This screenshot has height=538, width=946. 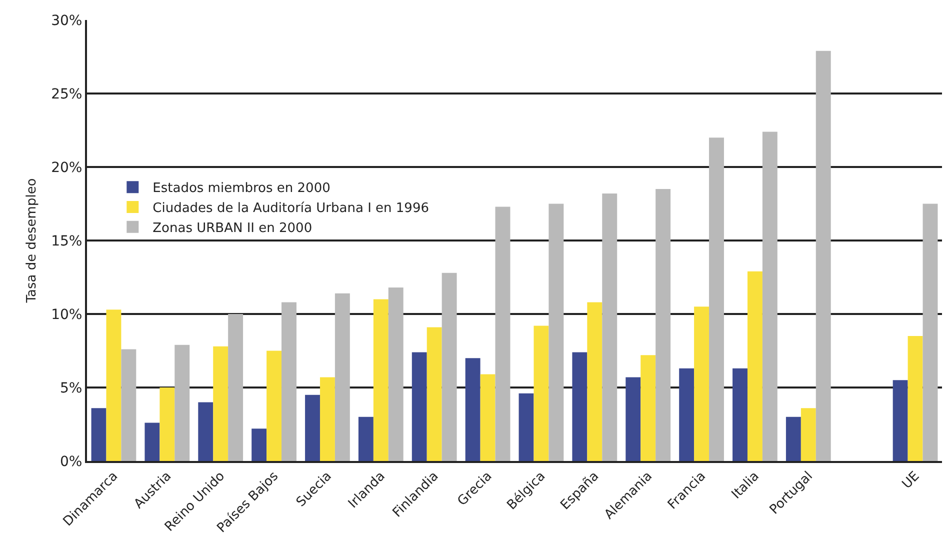 I want to click on x-tick-label: UE, so click(x=911, y=480).